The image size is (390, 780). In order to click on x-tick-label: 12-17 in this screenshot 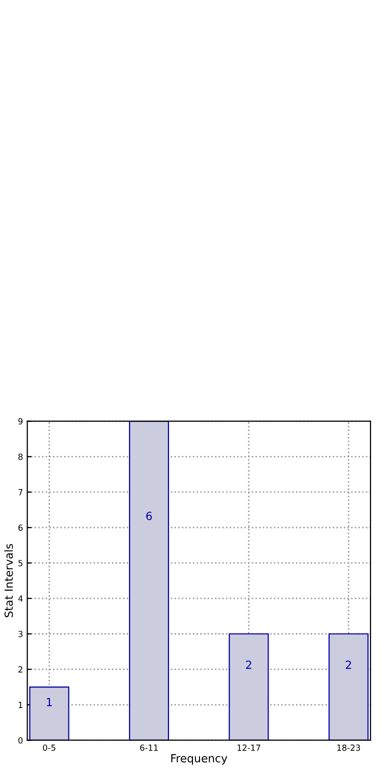, I will do `click(249, 747)`.